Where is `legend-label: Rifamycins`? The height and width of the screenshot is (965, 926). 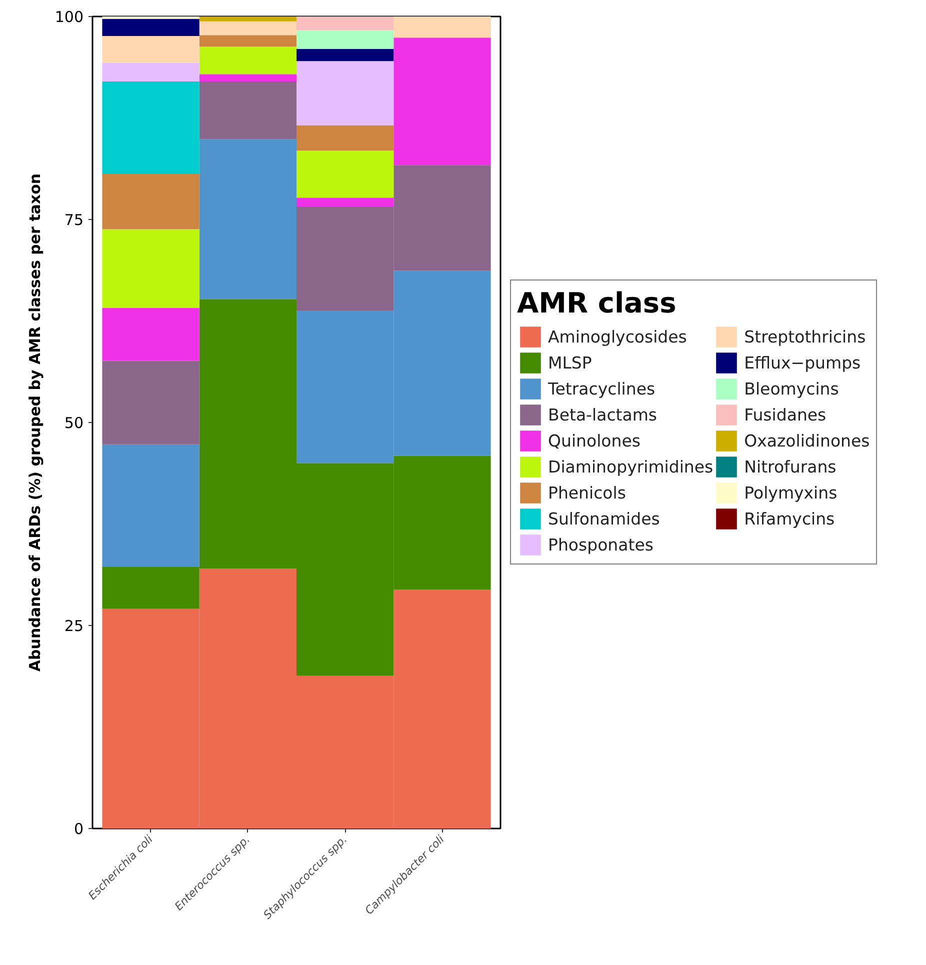 legend-label: Rifamycins is located at coordinates (789, 519).